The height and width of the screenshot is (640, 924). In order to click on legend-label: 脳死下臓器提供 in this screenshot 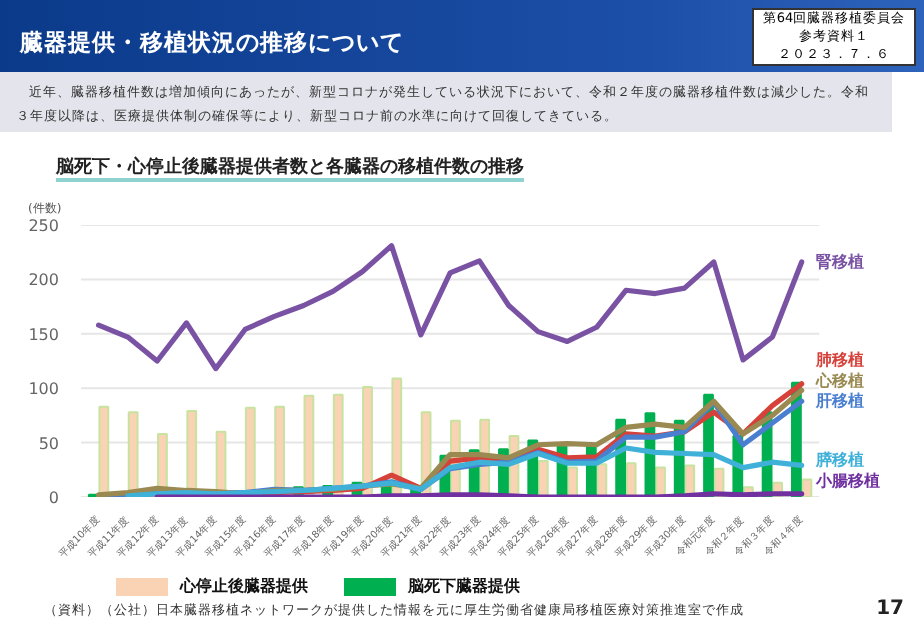, I will do `click(464, 586)`.